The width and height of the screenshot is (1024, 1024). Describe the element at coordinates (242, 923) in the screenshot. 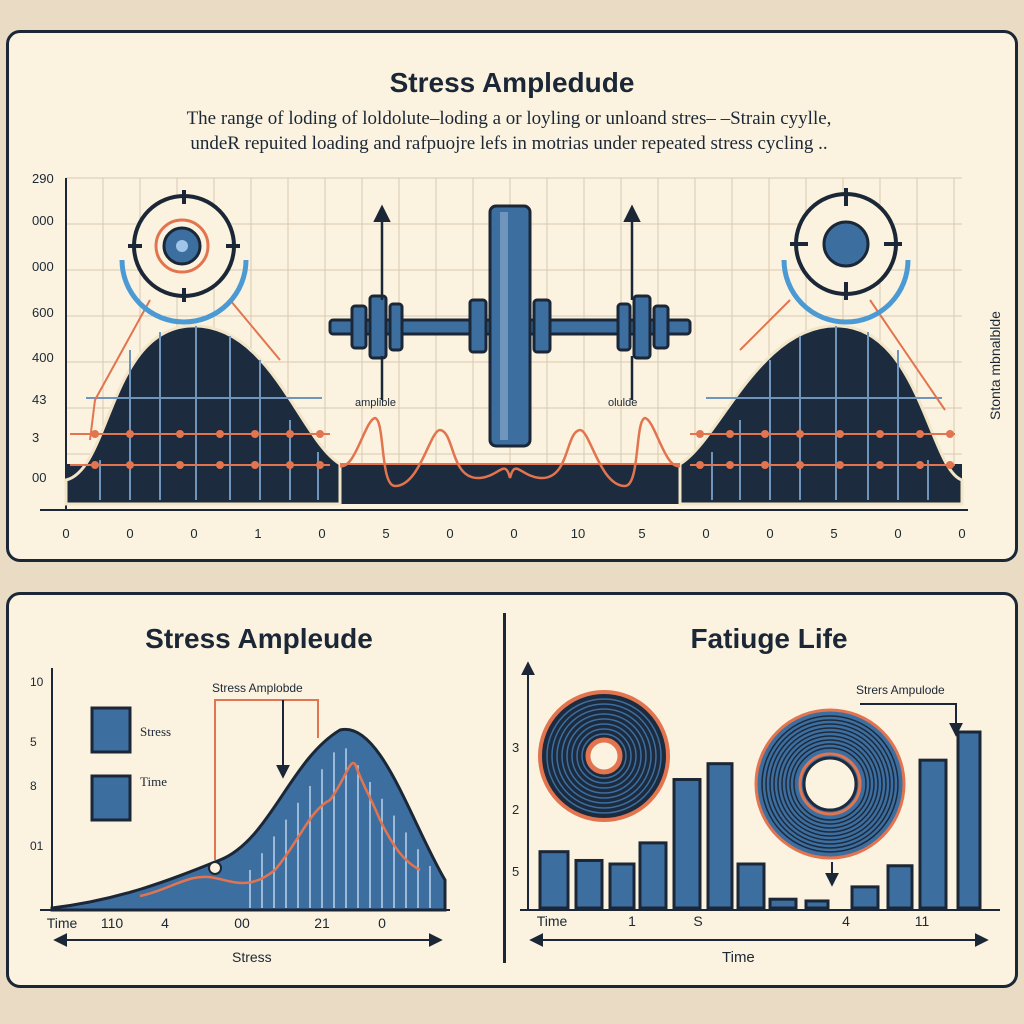

I see `bl-x-tick: 00` at that location.